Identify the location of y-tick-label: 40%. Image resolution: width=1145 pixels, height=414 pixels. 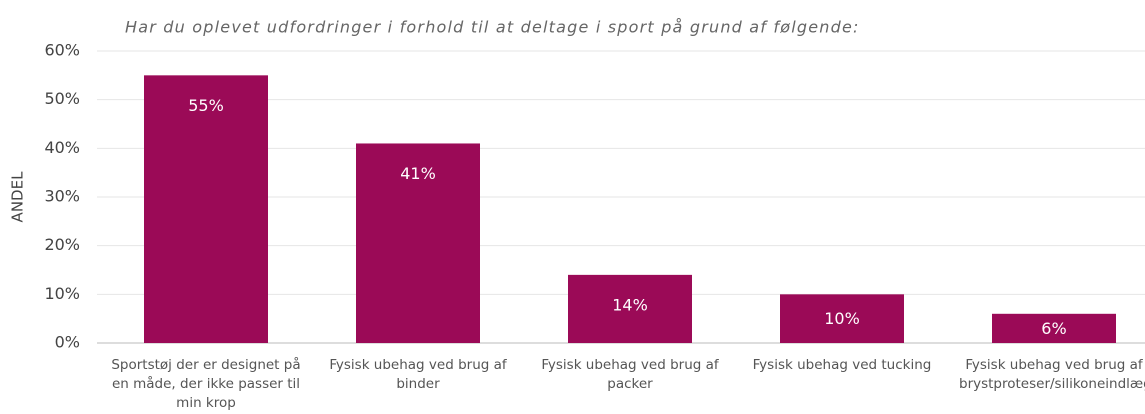
(62, 147).